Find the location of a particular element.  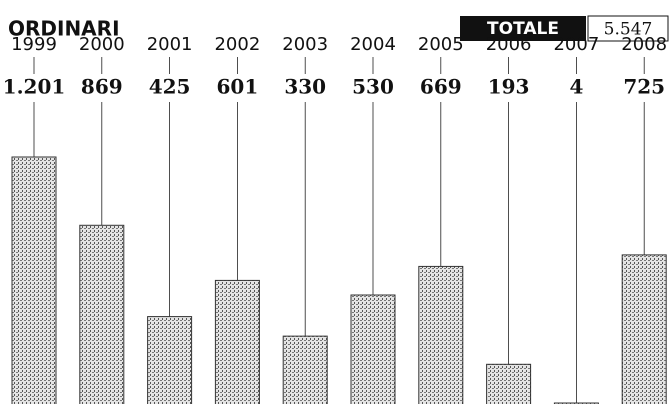

total-value-box is located at coordinates (628, 28).